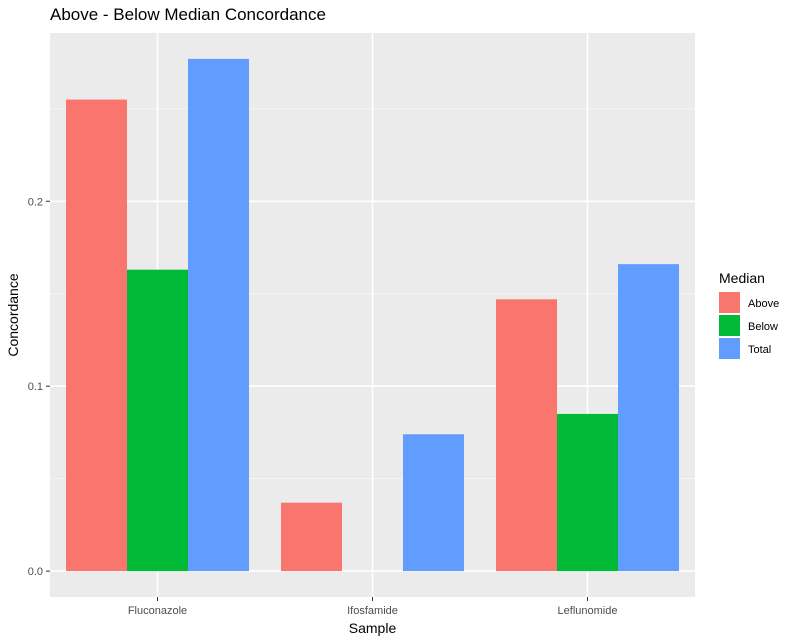  What do you see at coordinates (648, 418) in the screenshot?
I see `bar-leflunomide-total` at bounding box center [648, 418].